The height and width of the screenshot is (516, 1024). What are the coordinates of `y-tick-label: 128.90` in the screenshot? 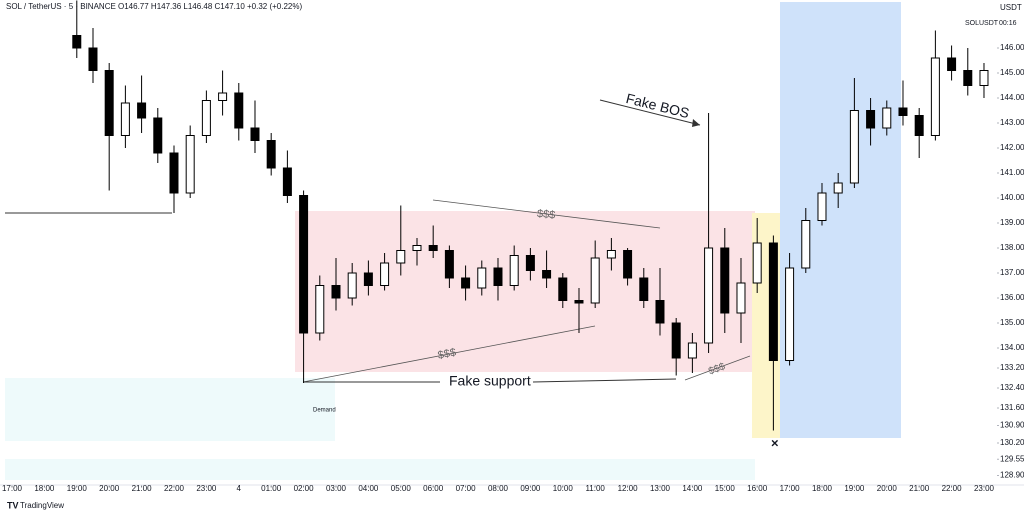 It's located at (1012, 475).